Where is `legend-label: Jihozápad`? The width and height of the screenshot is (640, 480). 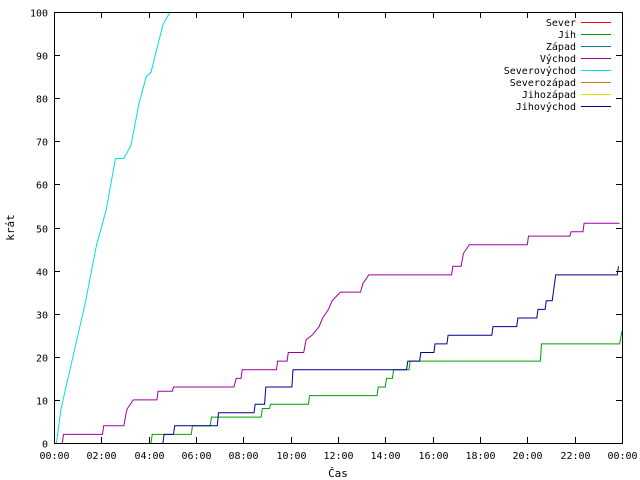
legend-label: Jihozápad is located at coordinates (549, 95).